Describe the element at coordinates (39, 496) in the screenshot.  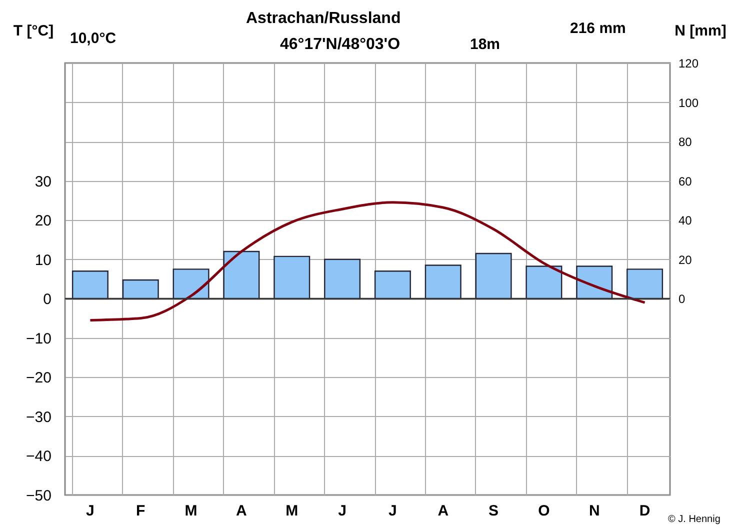
I see `y-tick-label: −50` at that location.